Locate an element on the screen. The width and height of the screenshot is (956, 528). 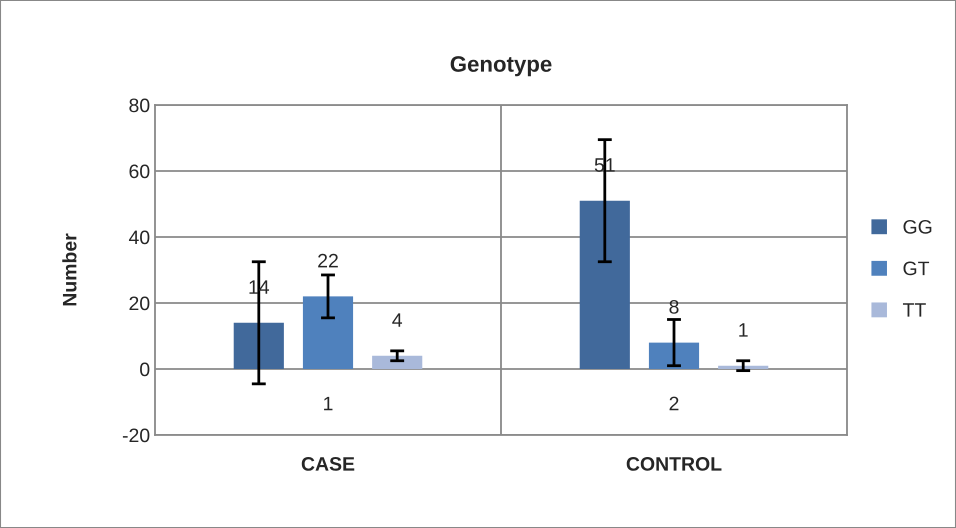
data-label: 22 is located at coordinates (328, 261).